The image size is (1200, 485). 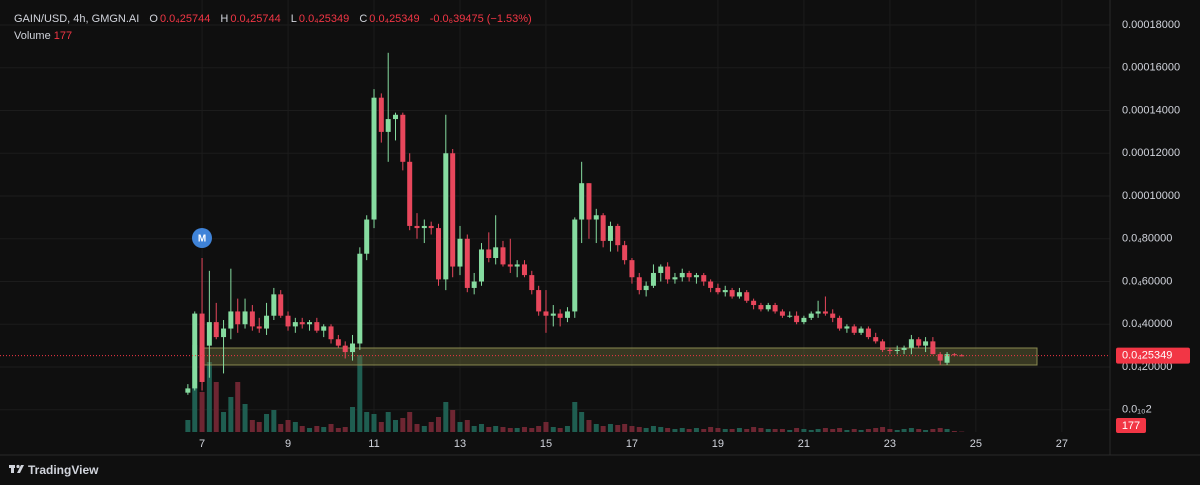 What do you see at coordinates (224, 19) in the screenshot?
I see `ohlc-key: H` at bounding box center [224, 19].